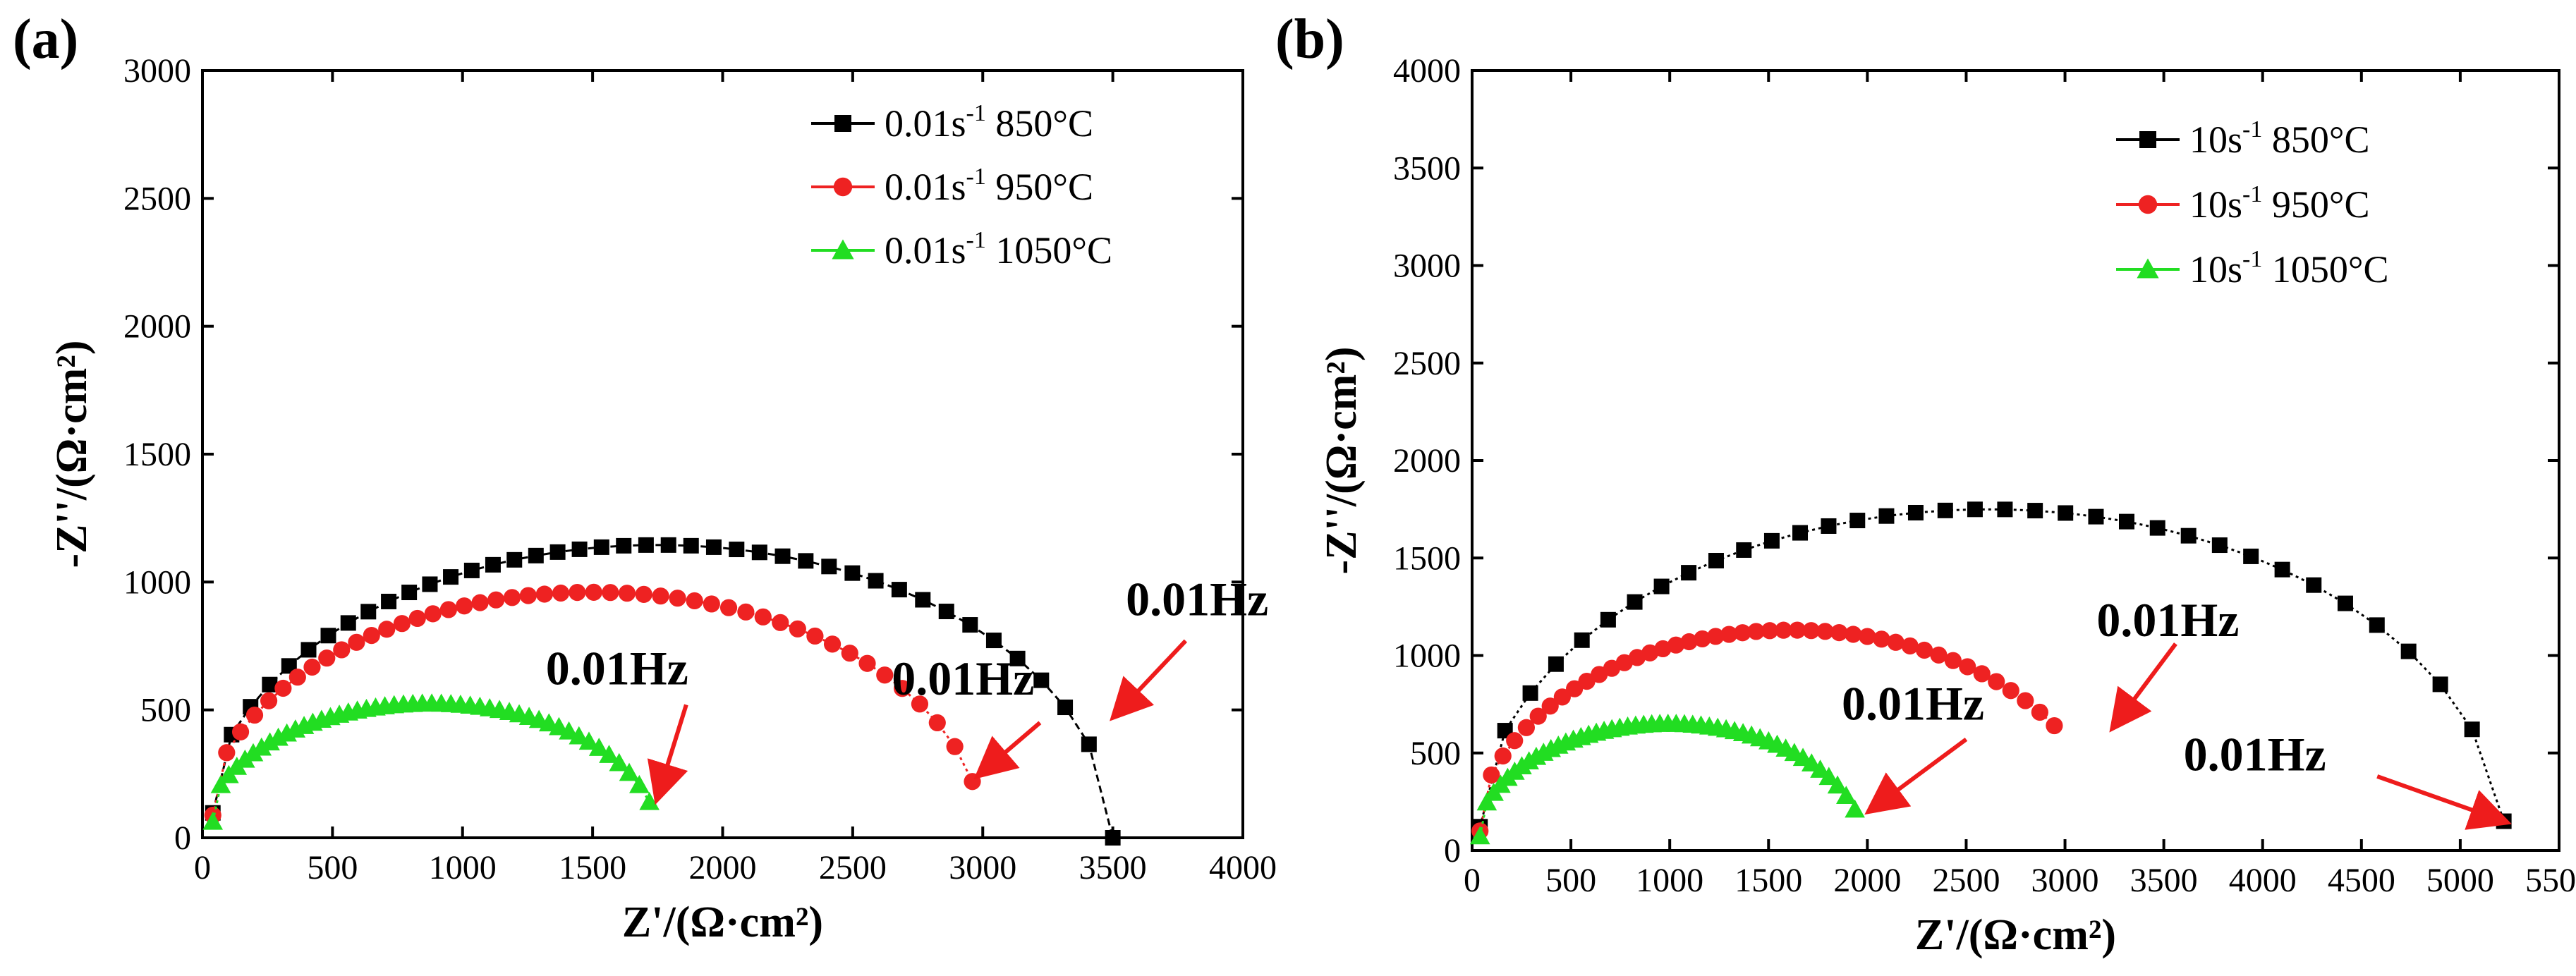  I want to click on x-tick-label: 1500, so click(1768, 880).